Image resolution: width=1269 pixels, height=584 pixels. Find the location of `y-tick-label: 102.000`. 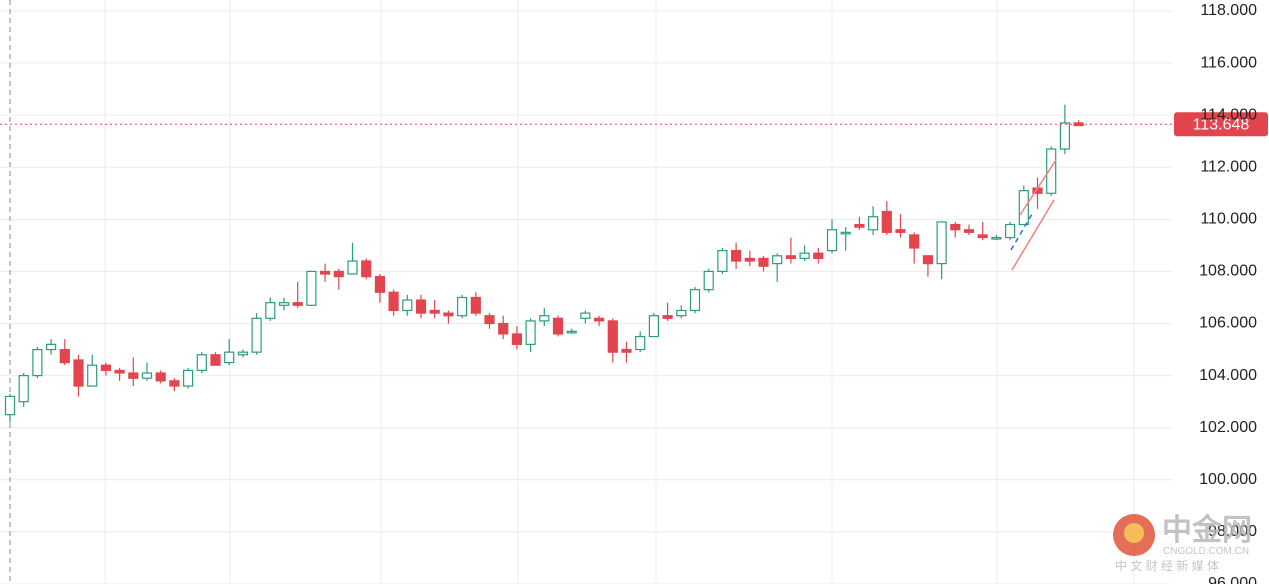

y-tick-label: 102.000 is located at coordinates (1228, 427).